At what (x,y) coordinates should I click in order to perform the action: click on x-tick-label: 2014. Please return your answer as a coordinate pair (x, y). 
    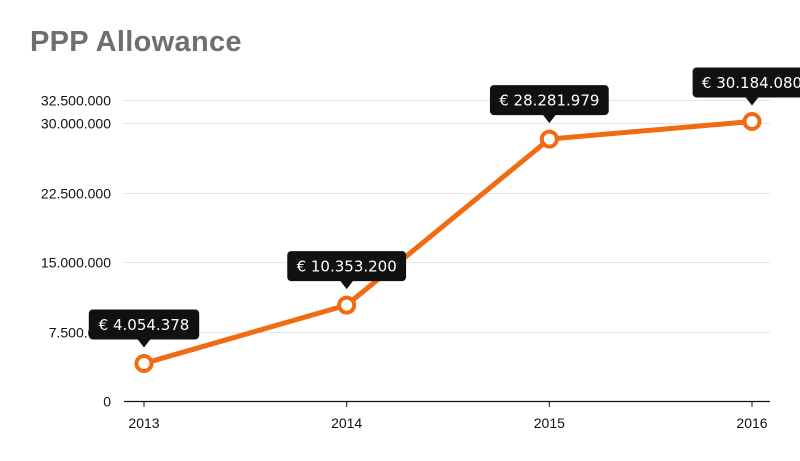
    Looking at the image, I should click on (346, 423).